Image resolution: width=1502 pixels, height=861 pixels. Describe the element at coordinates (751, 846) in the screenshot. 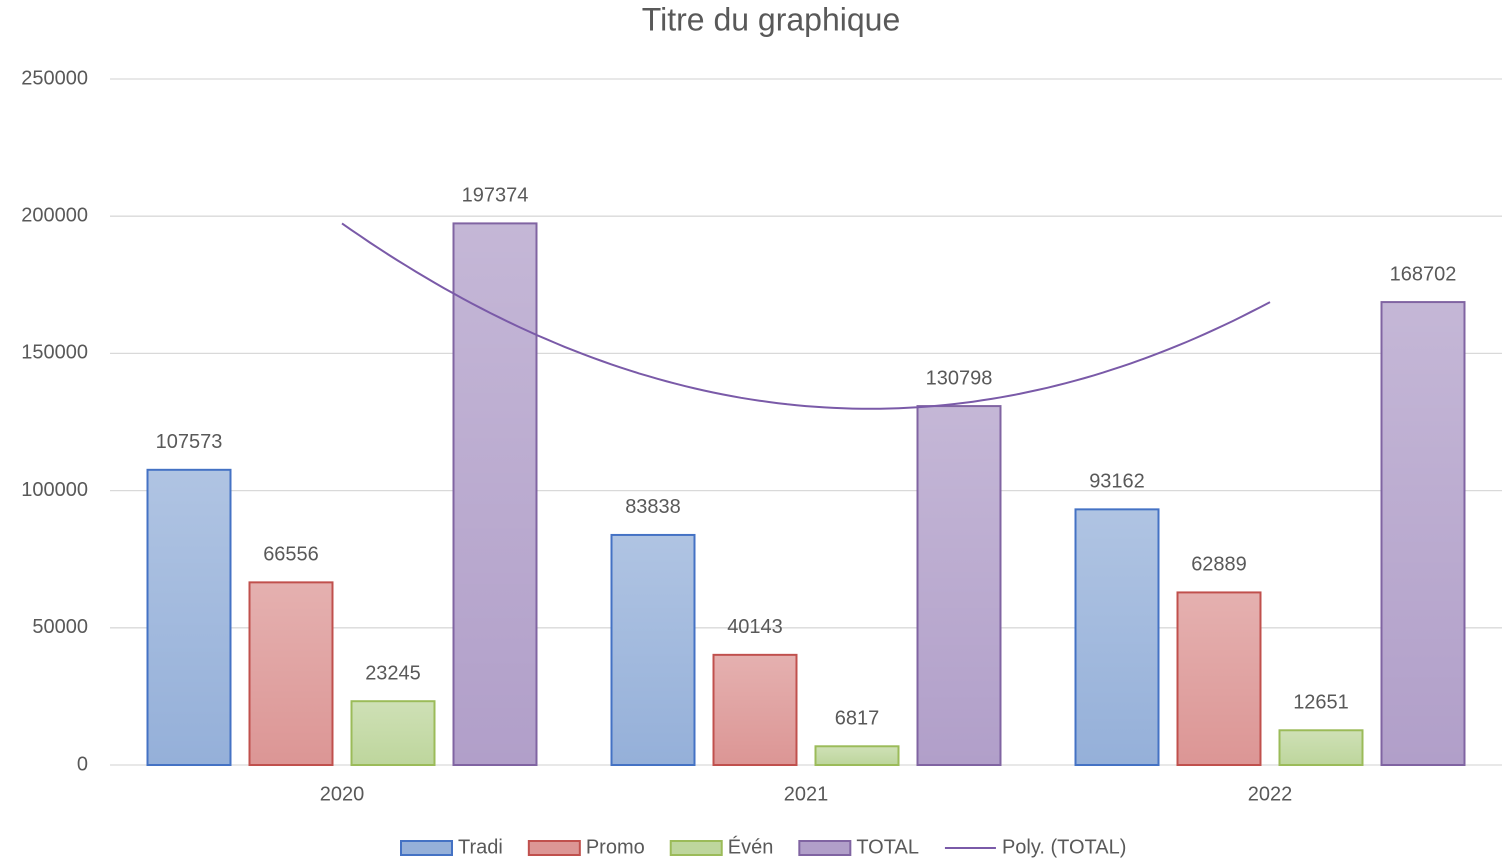

I see `legend-label: Évén` at that location.